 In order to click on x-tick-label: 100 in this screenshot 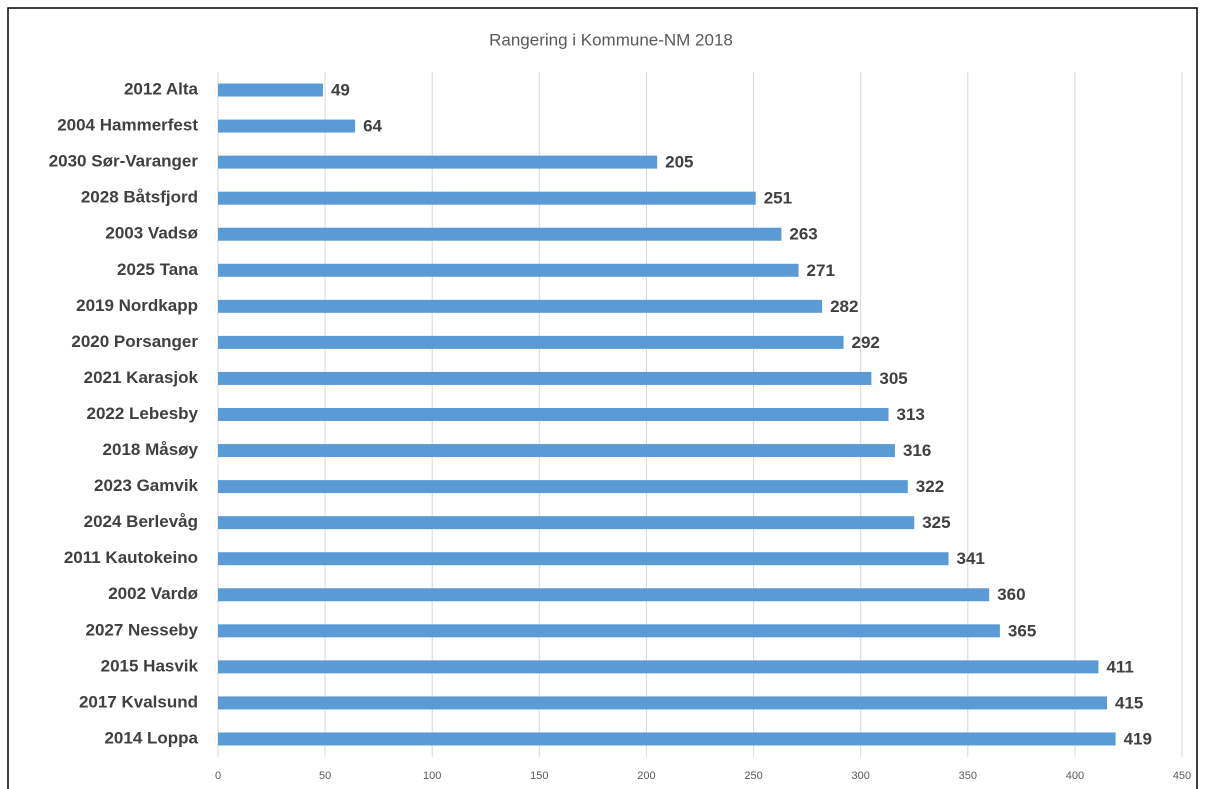, I will do `click(432, 776)`.